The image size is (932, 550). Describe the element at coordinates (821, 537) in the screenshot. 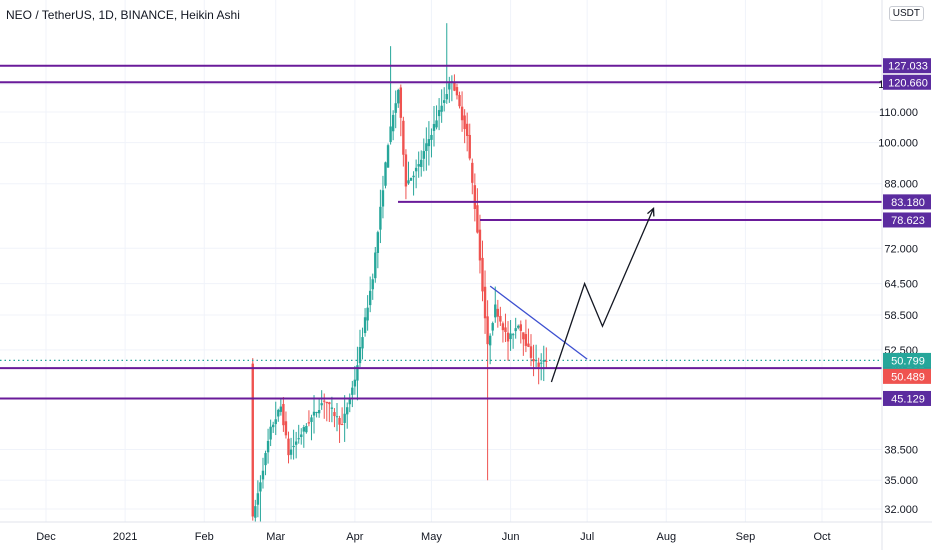

I see `x-tick-label: Oct` at that location.